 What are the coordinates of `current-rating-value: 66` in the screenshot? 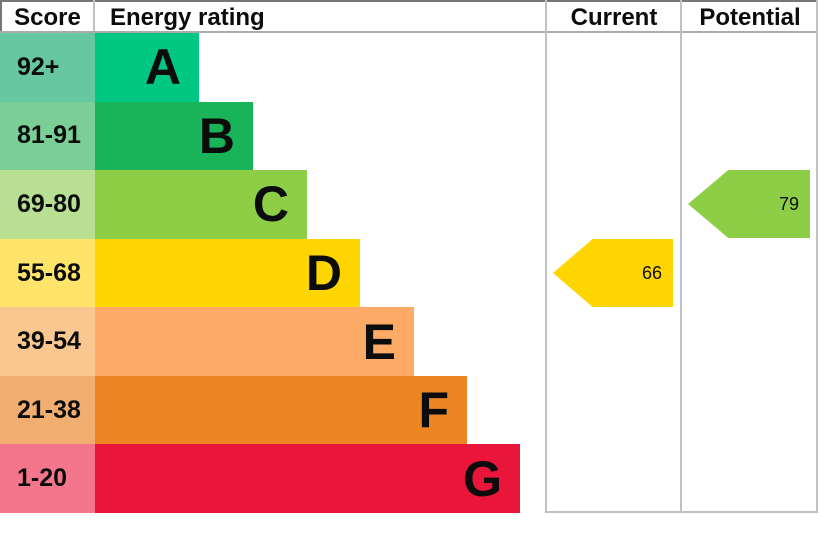 It's located at (651, 273).